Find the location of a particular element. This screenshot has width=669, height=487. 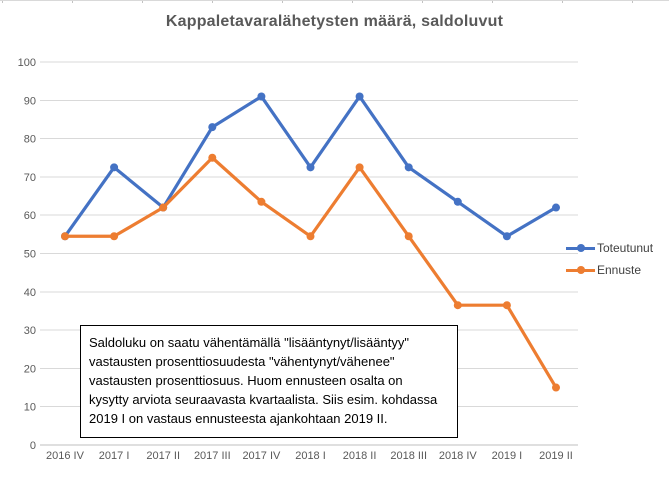

y-axis-tick-label: 70 is located at coordinates (30, 178).